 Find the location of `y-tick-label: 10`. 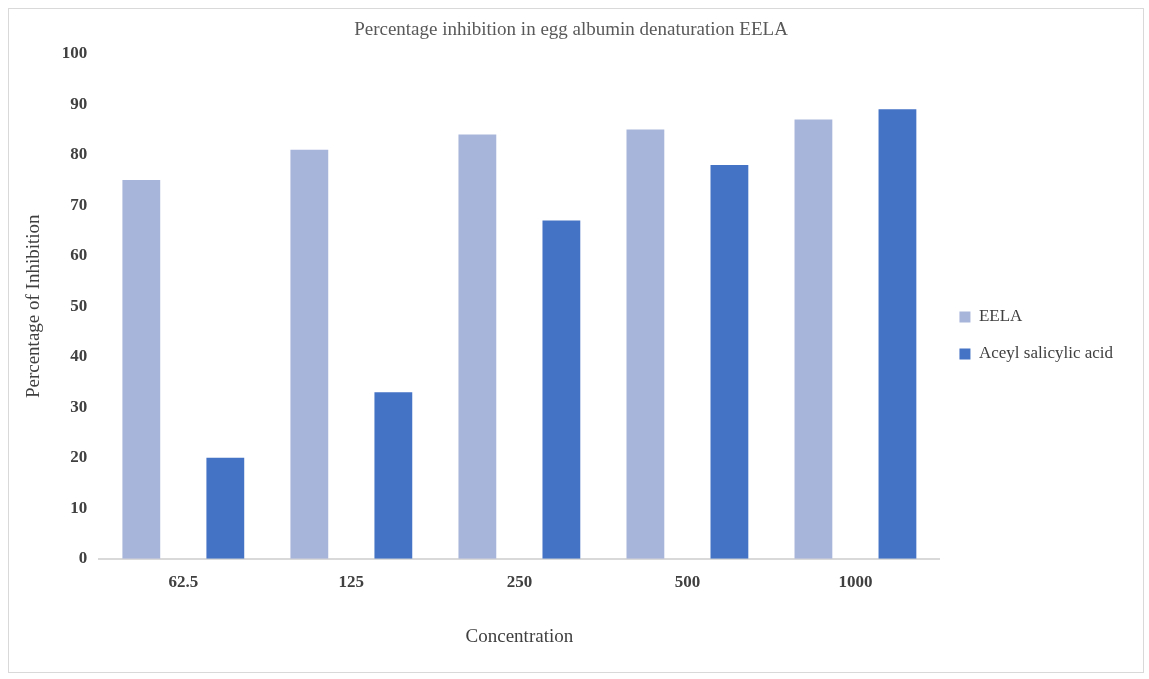

y-tick-label: 10 is located at coordinates (79, 507).